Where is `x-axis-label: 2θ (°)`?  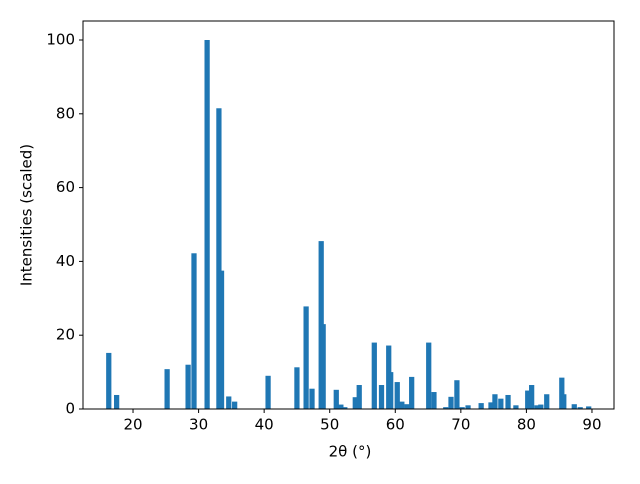
x-axis-label: 2θ (°) is located at coordinates (350, 452).